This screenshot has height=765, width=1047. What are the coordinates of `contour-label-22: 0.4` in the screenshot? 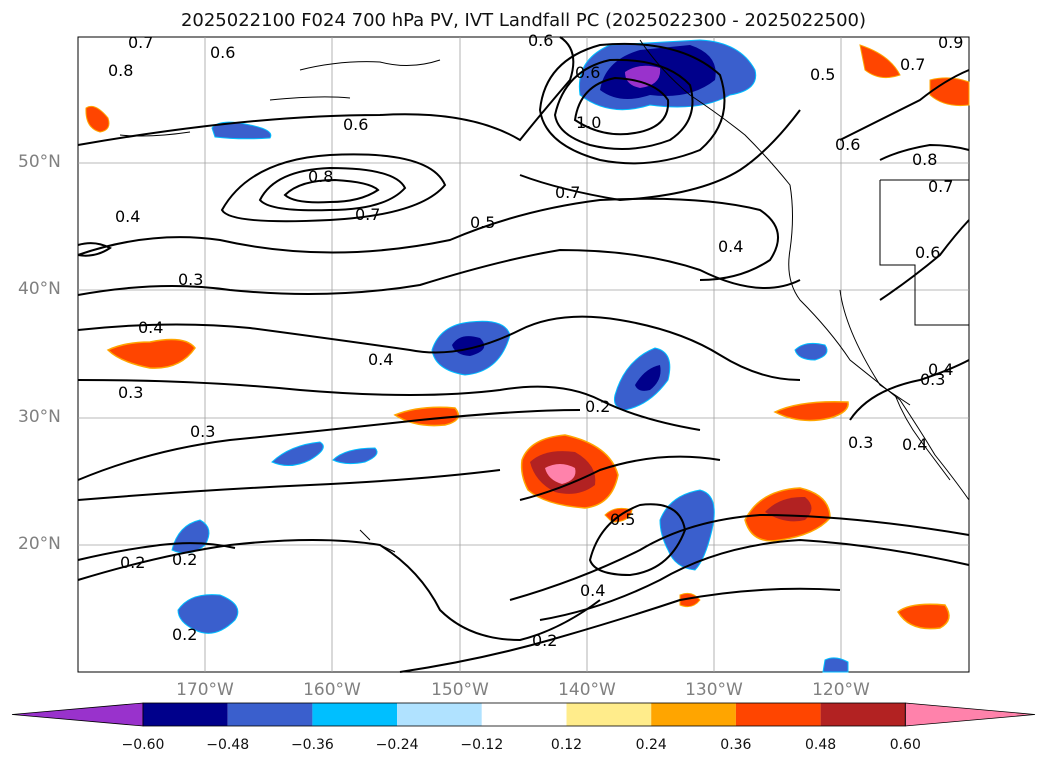 It's located at (592, 590).